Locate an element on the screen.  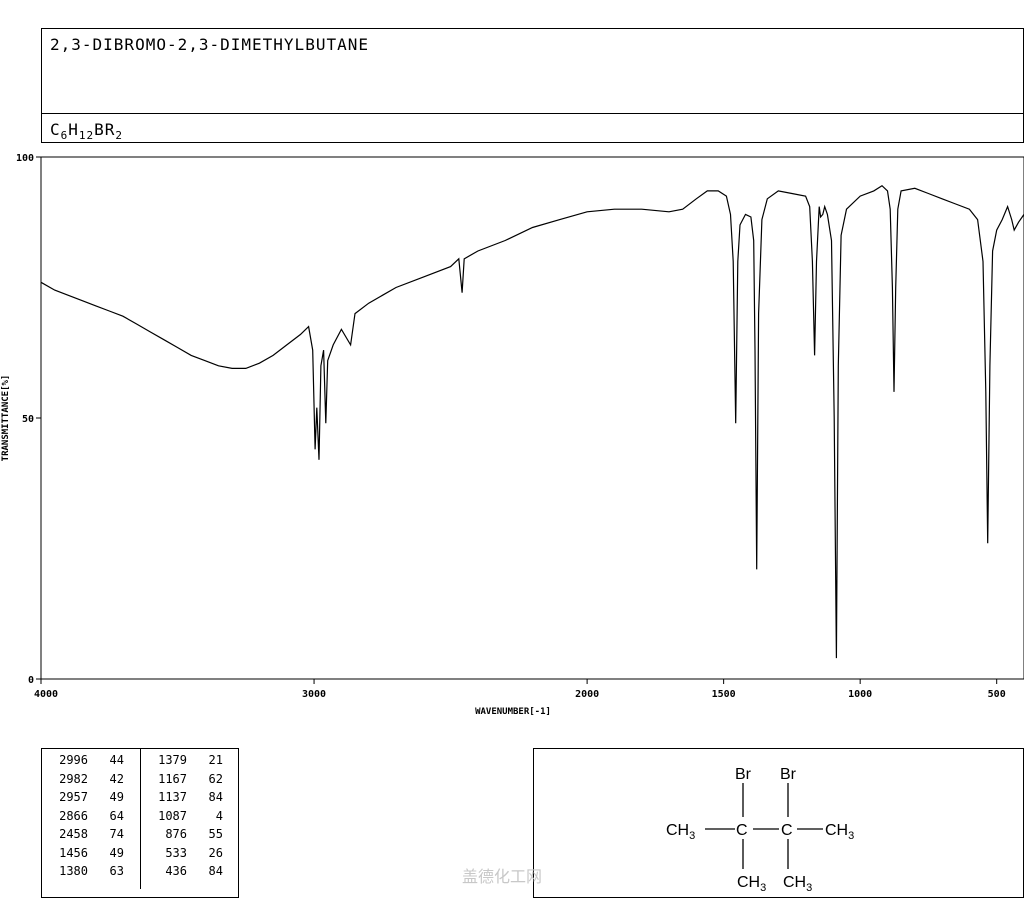
peak-row: 2982 42 is located at coordinates (91, 781).